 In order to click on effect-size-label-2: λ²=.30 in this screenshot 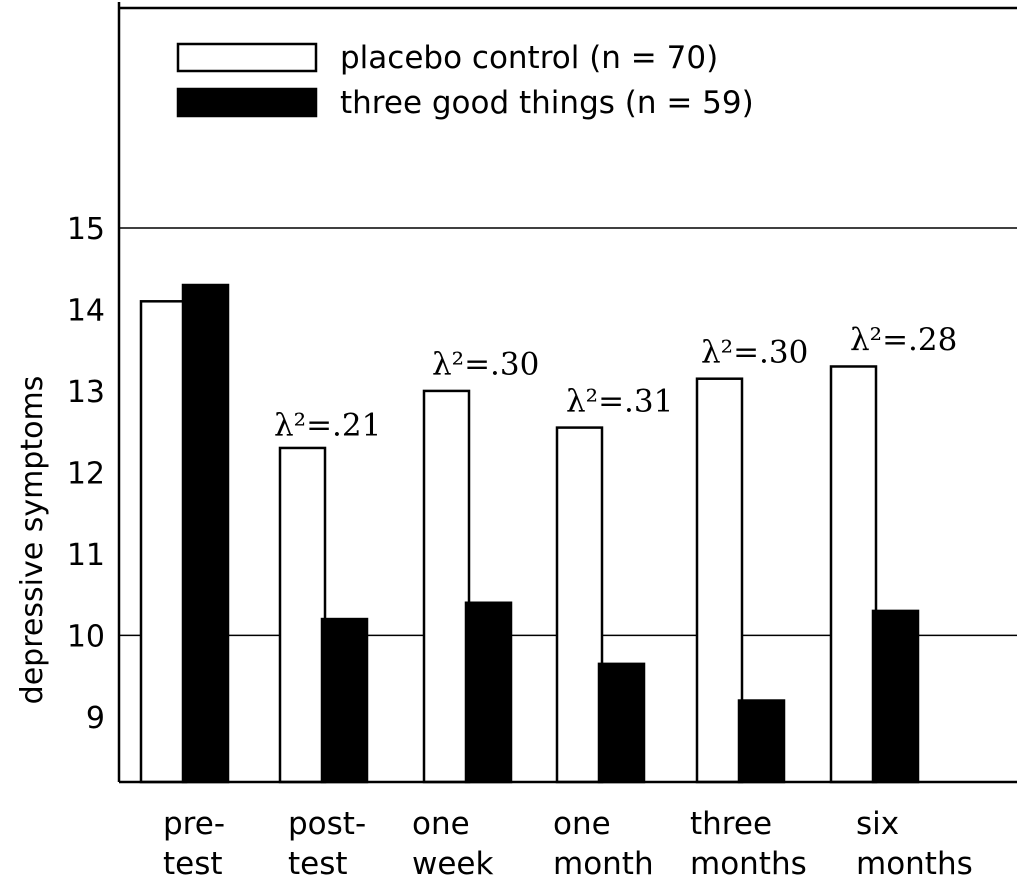, I will do `click(485, 365)`.